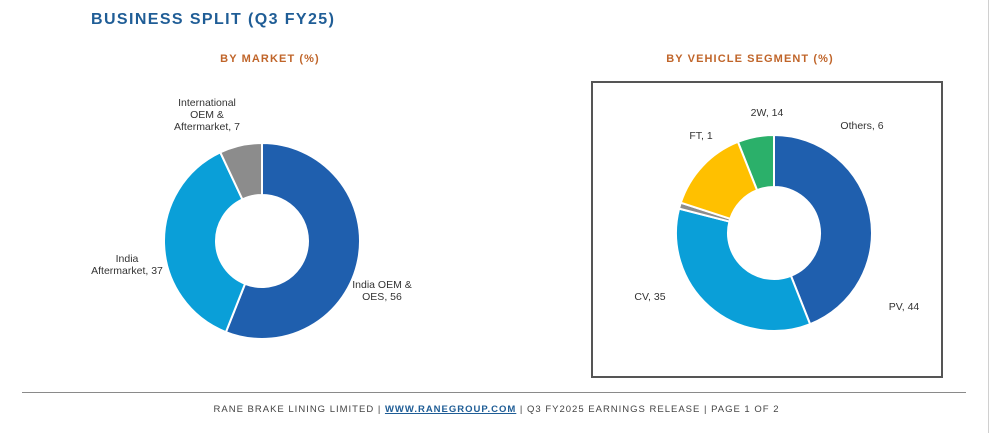 The height and width of the screenshot is (433, 993). I want to click on slice-label: 2W, 14, so click(767, 113).